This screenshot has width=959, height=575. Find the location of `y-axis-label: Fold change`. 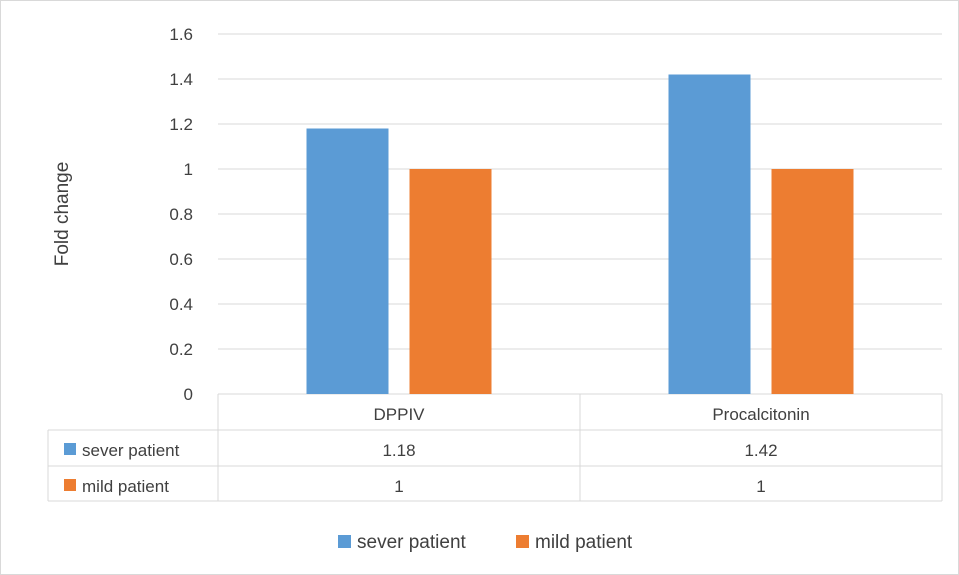

y-axis-label: Fold change is located at coordinates (62, 214).